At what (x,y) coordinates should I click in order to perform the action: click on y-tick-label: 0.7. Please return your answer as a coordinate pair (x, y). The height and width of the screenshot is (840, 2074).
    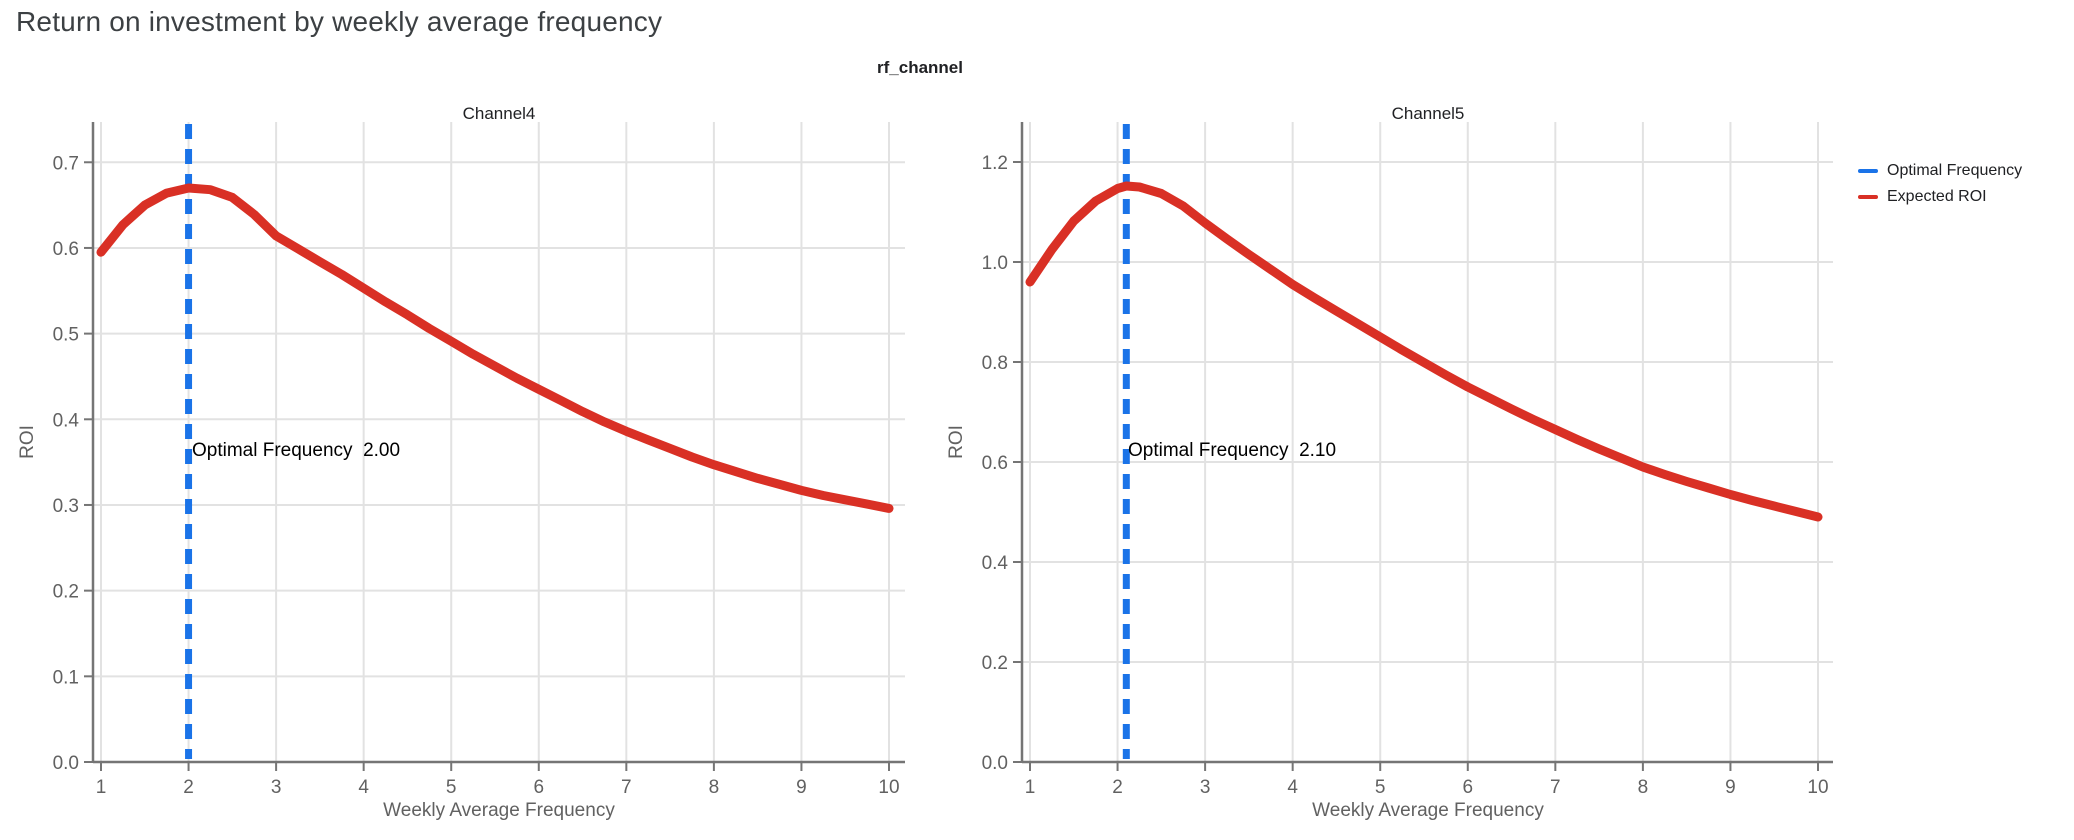
    Looking at the image, I should click on (66, 163).